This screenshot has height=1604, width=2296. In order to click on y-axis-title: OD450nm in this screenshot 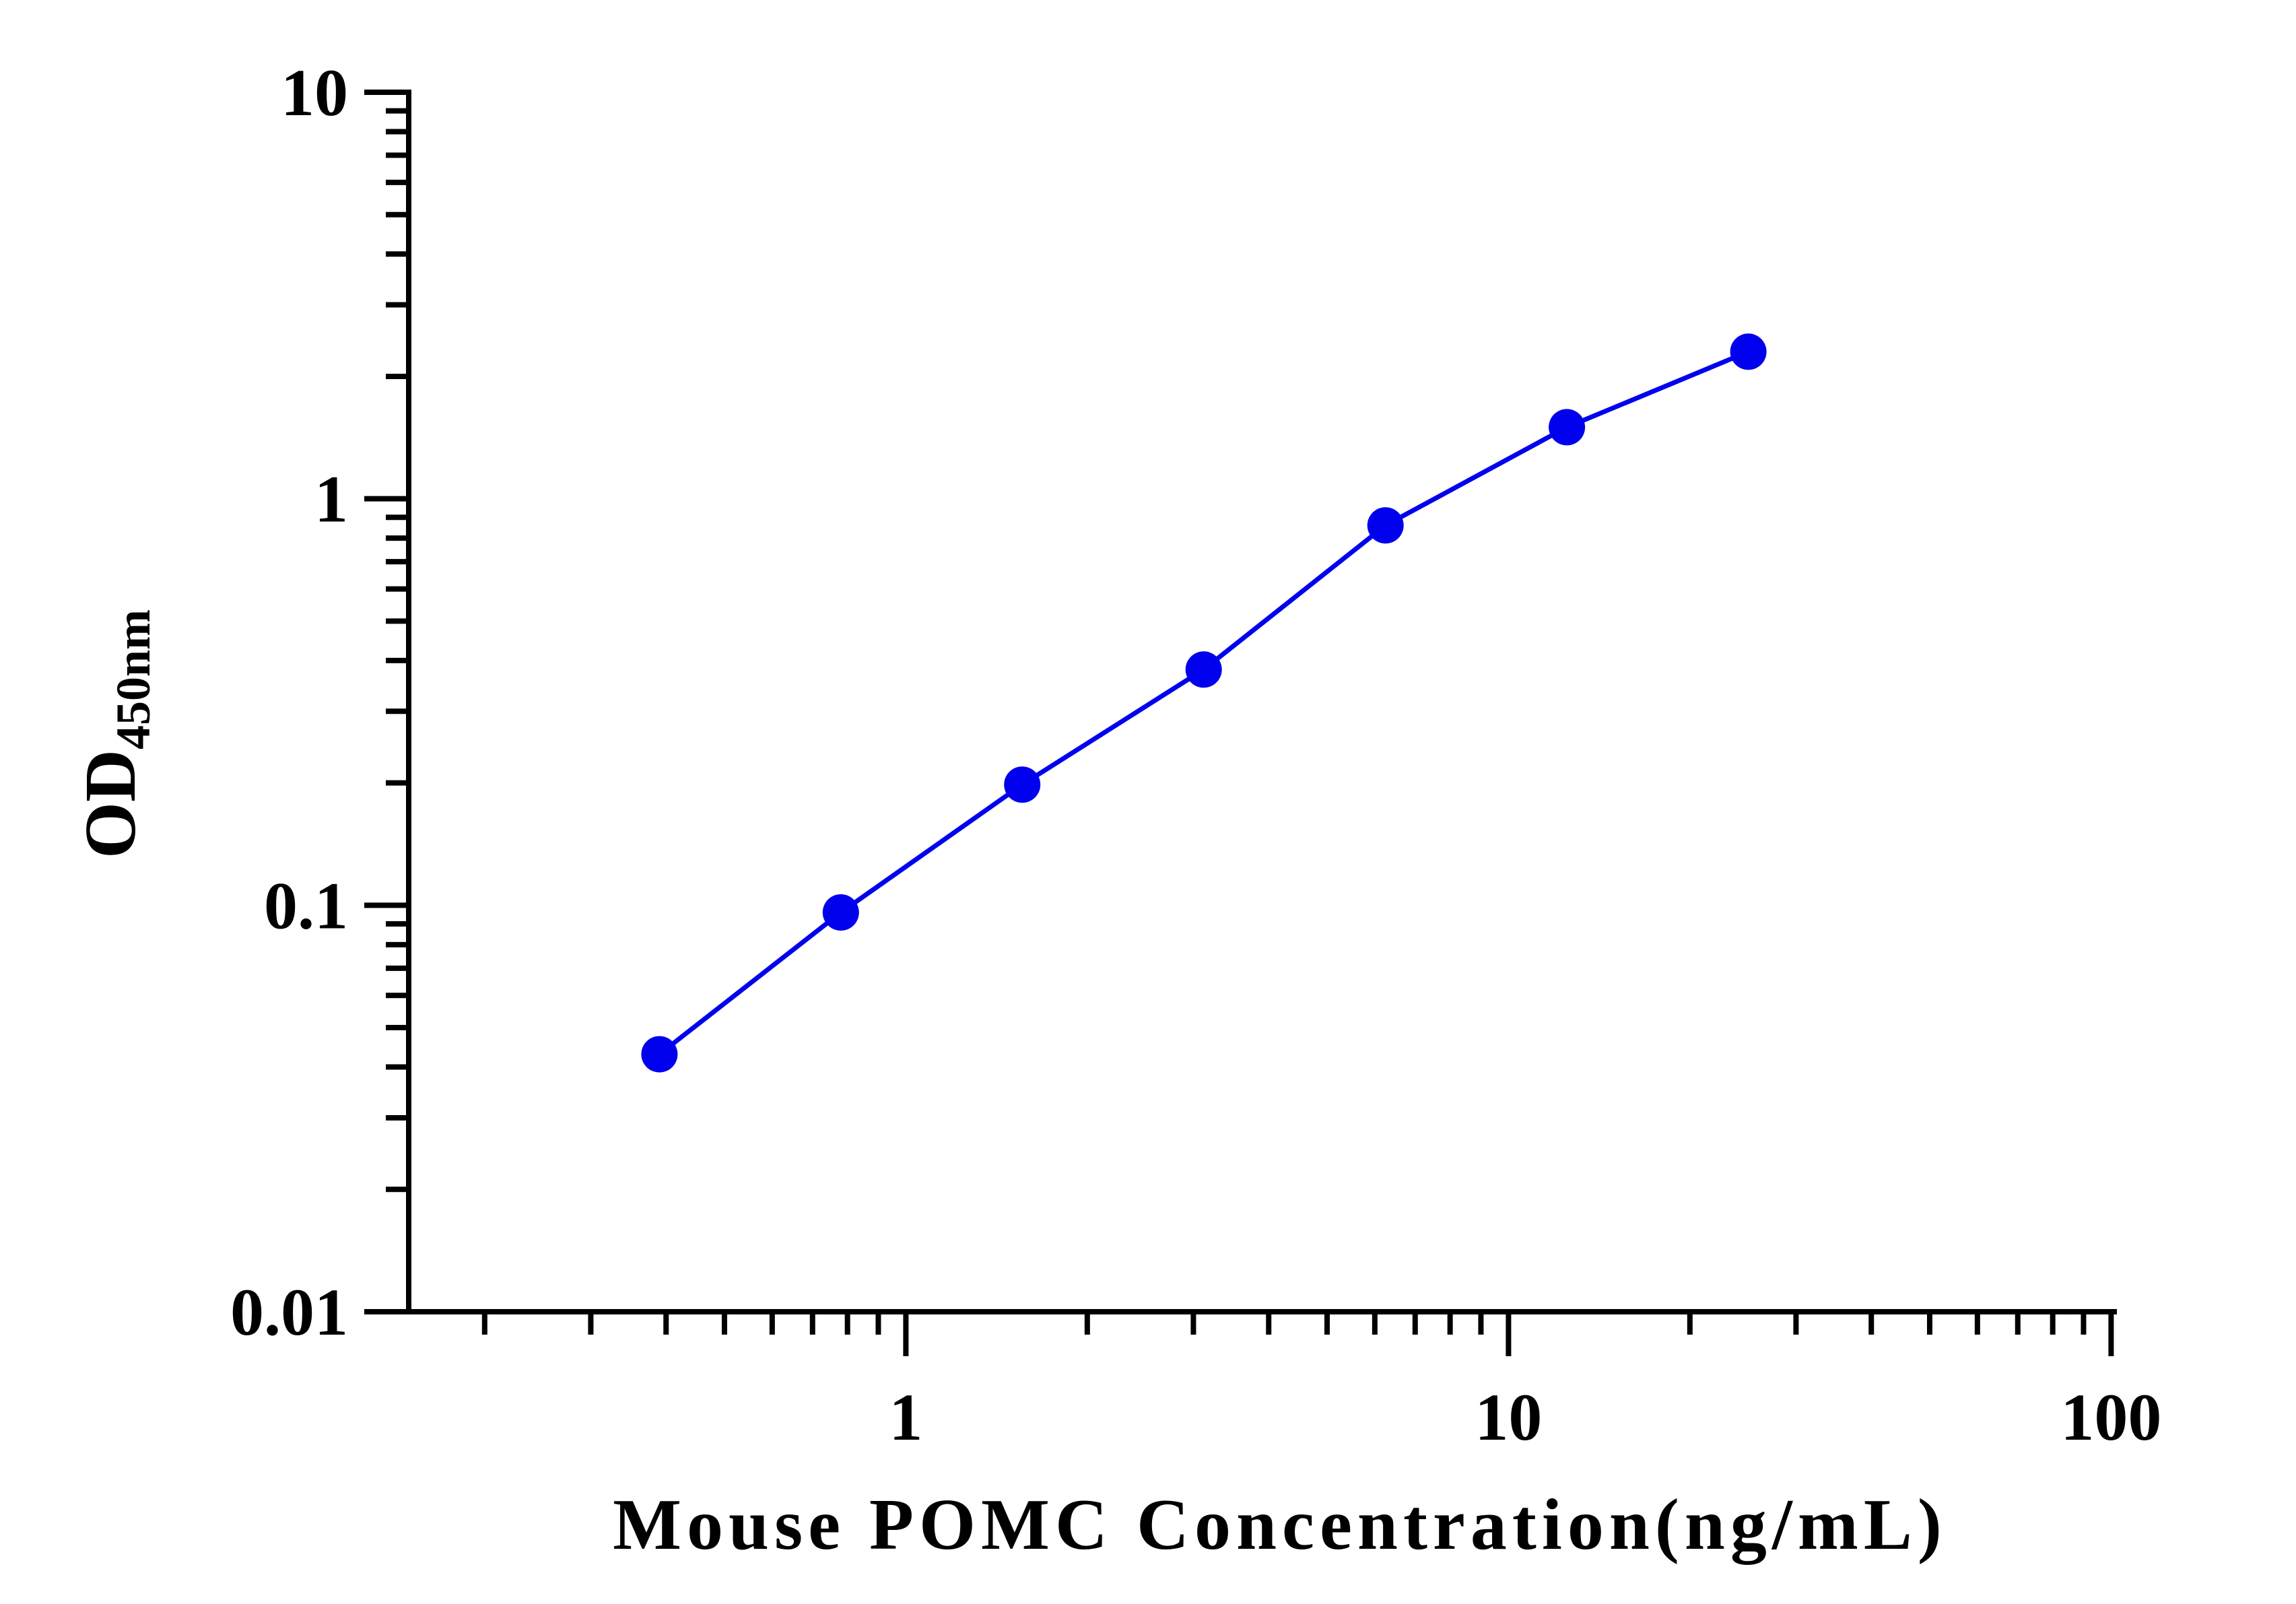, I will do `click(115, 734)`.